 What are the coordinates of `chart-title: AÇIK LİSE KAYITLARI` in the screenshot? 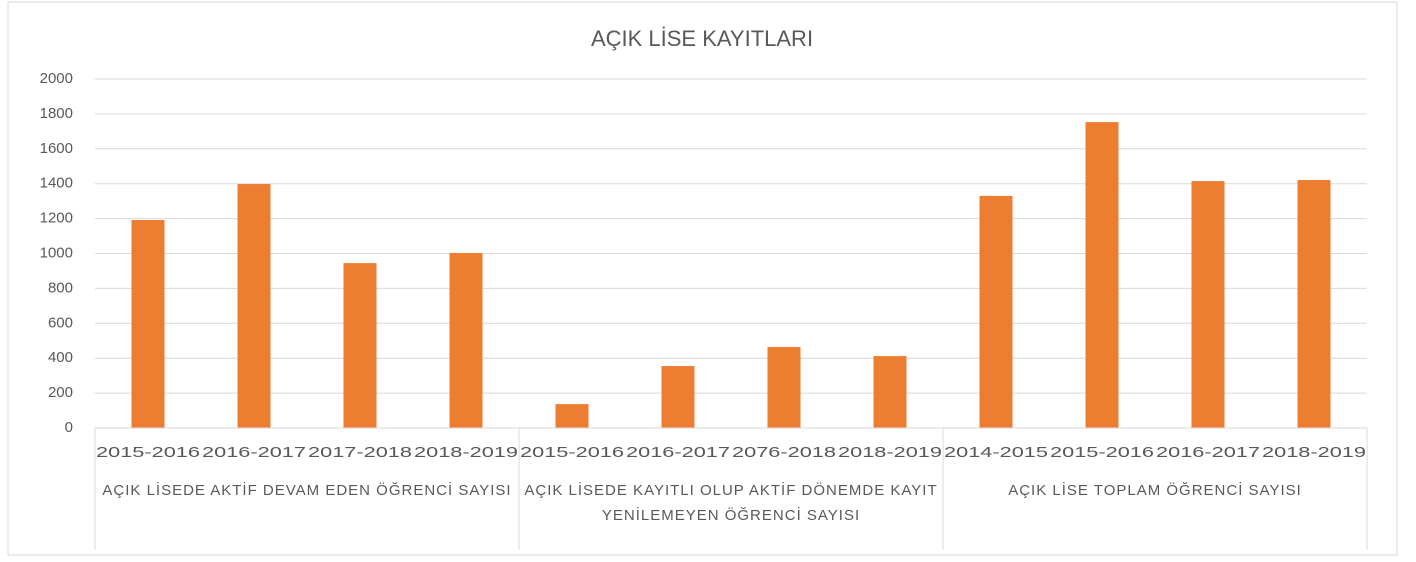 It's located at (702, 38).